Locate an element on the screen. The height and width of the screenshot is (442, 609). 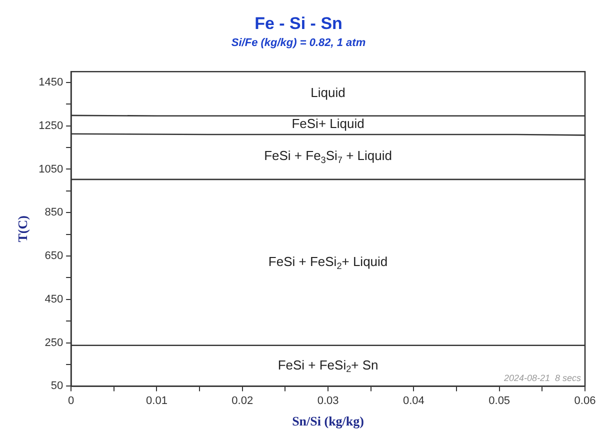
y-axis-title: T(C) is located at coordinates (22, 229).